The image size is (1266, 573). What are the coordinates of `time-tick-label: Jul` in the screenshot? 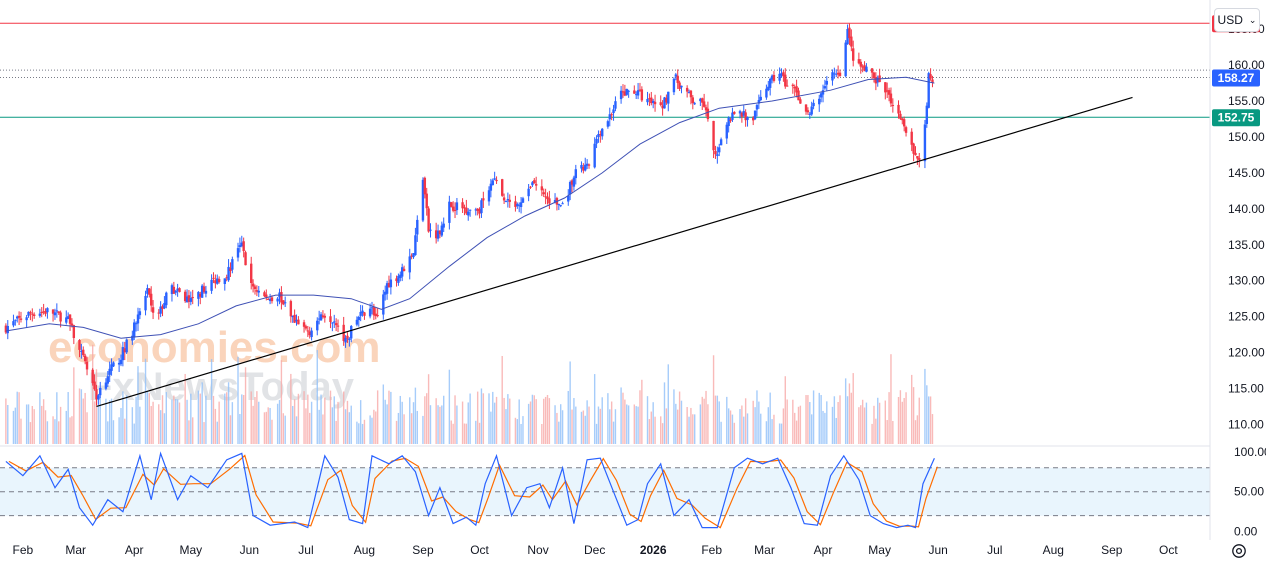 It's located at (305, 550).